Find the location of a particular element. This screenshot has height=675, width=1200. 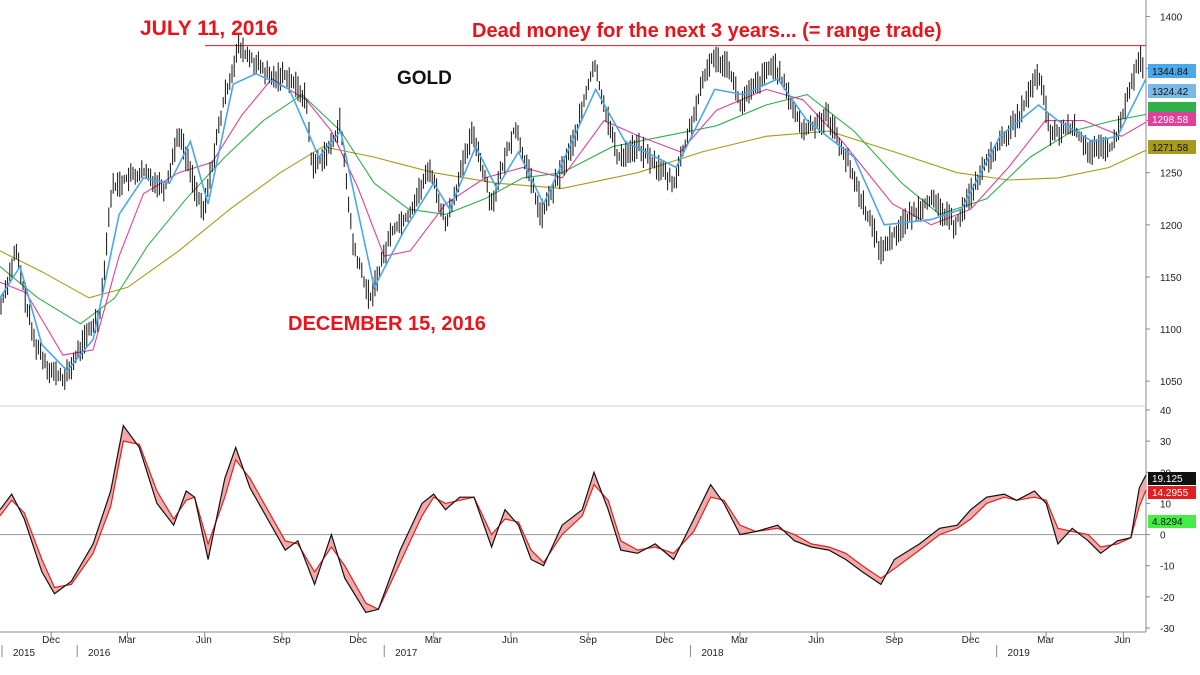

price-tag-label: 1344.84 is located at coordinates (1170, 72).